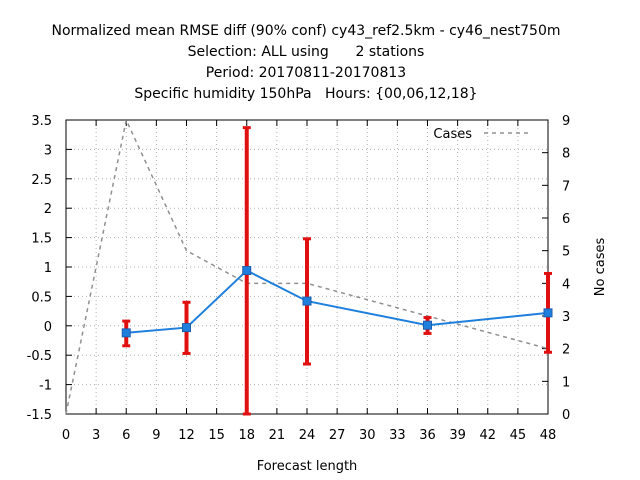 The width and height of the screenshot is (640, 480). I want to click on y-tick-label: 0.5, so click(41, 297).